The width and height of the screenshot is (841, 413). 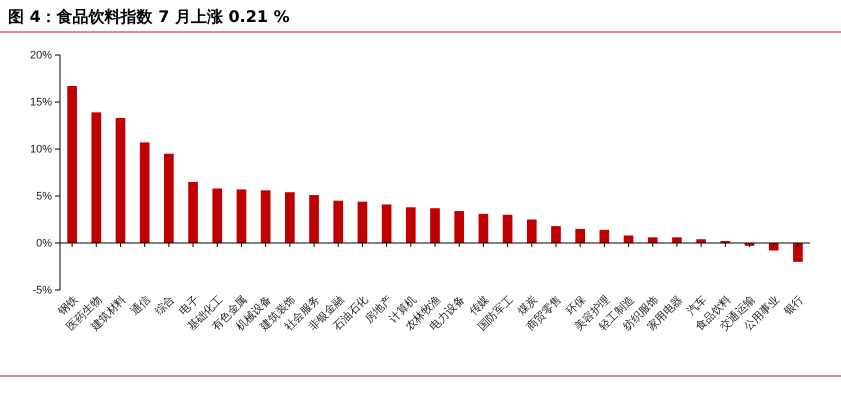 I want to click on y-tick-label: 5%, so click(x=44, y=196).